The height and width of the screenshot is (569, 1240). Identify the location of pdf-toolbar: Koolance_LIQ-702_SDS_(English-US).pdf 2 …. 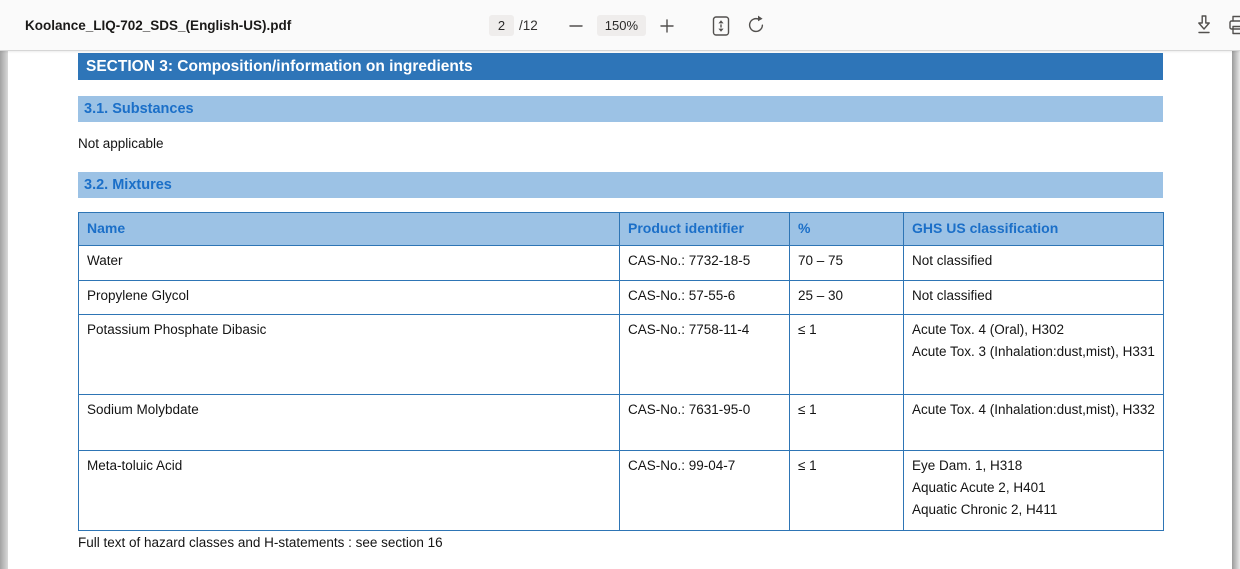
(620, 25).